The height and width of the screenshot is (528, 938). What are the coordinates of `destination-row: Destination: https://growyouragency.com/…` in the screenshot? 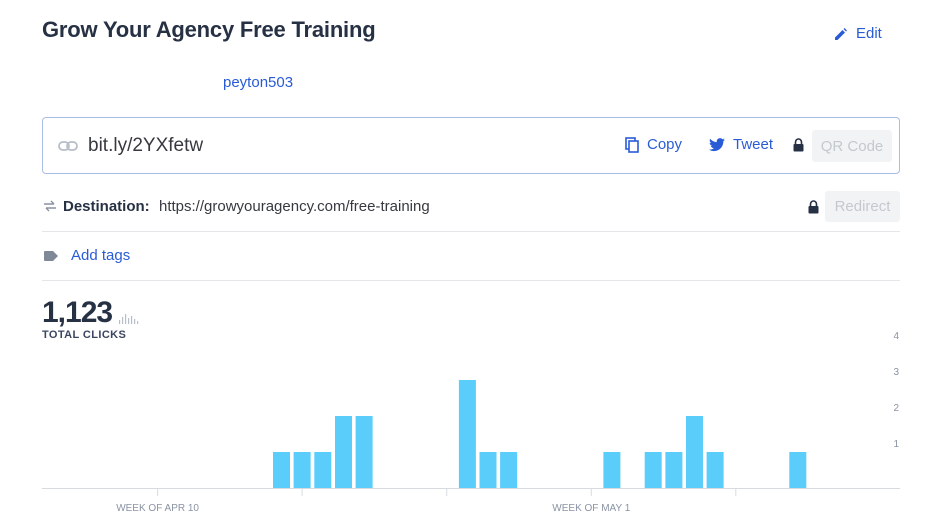 It's located at (471, 211).